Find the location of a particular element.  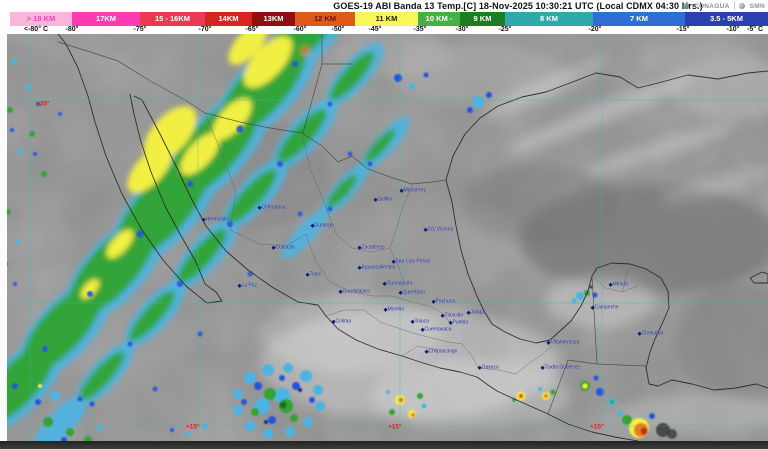

city-label: Colima is located at coordinates (342, 322).